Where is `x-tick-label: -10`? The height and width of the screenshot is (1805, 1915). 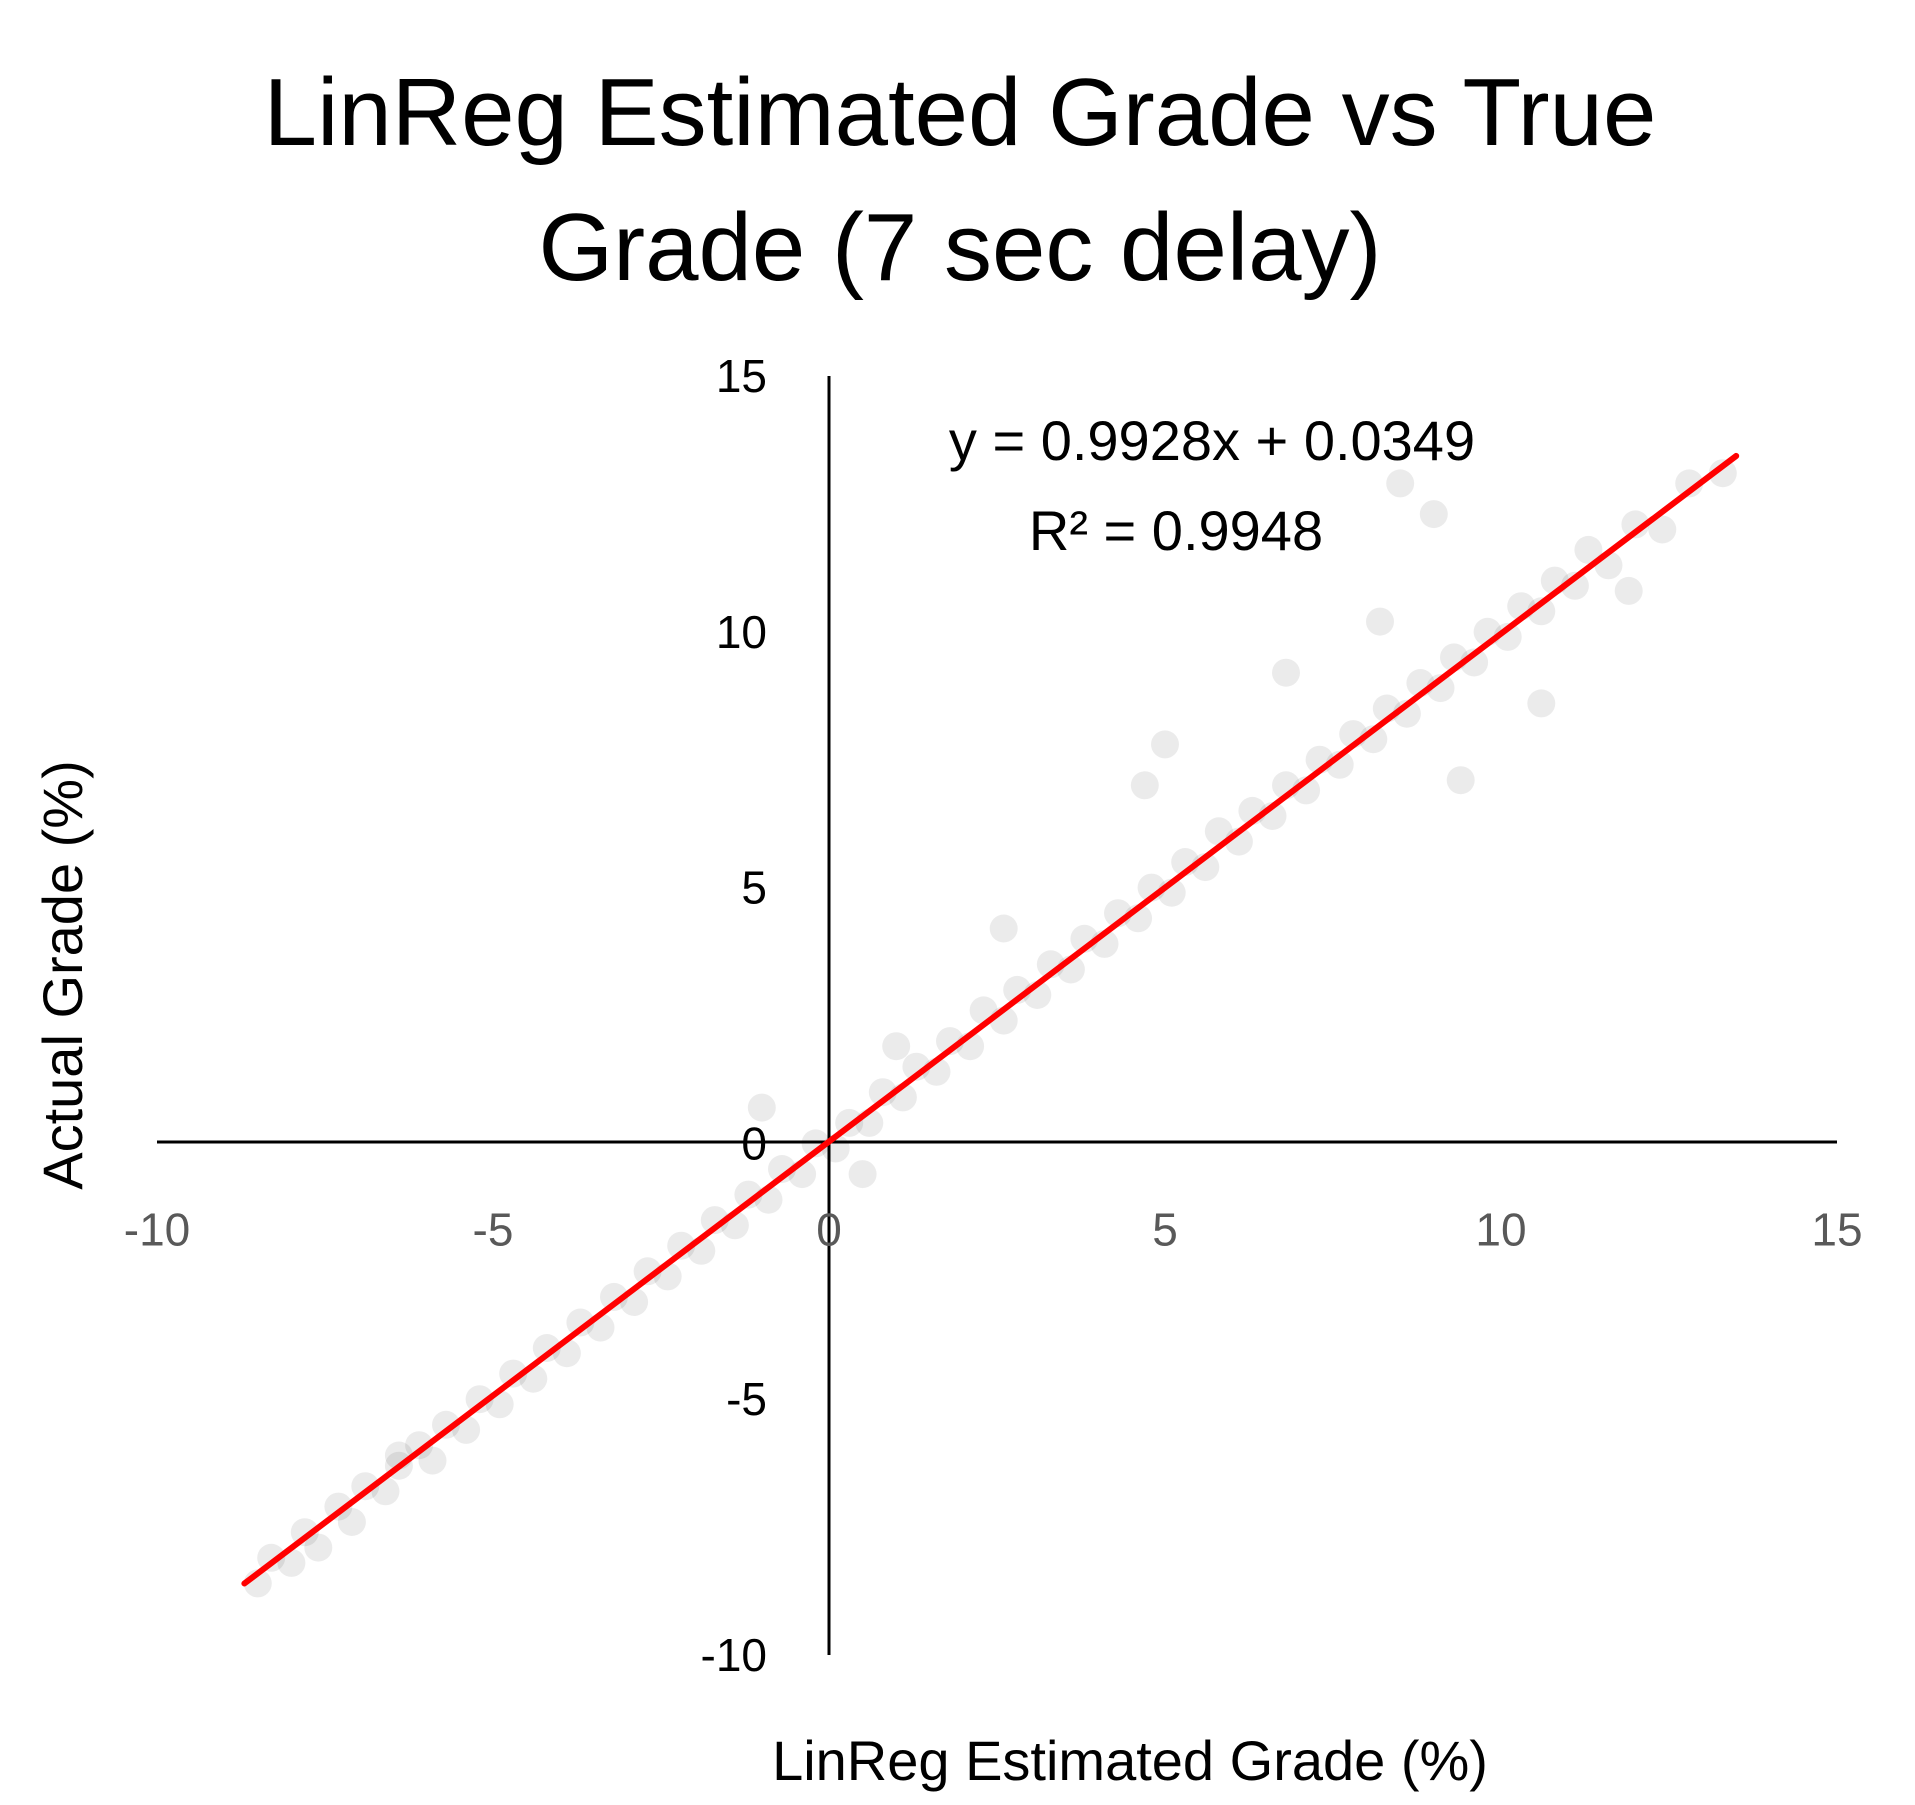 x-tick-label: -10 is located at coordinates (157, 1229).